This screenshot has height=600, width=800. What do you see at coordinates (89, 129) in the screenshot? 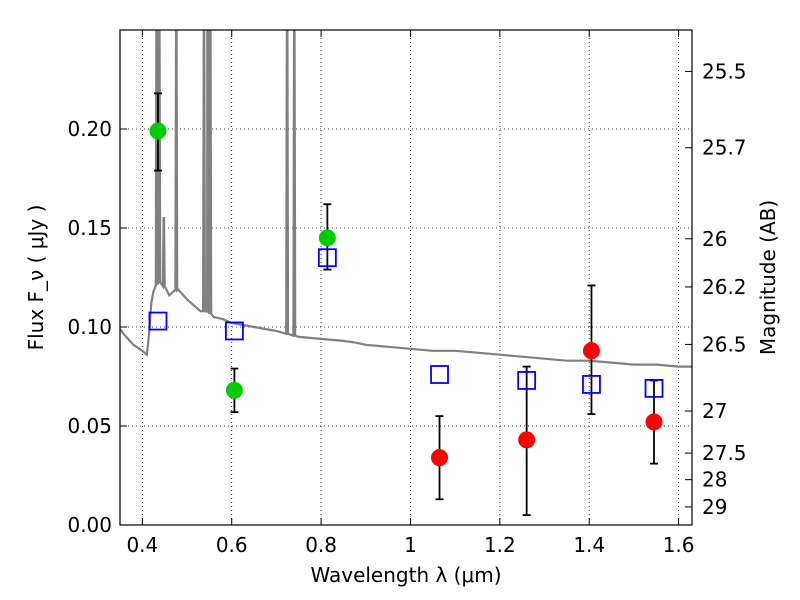
I see `y-tick-label: 0.20` at bounding box center [89, 129].